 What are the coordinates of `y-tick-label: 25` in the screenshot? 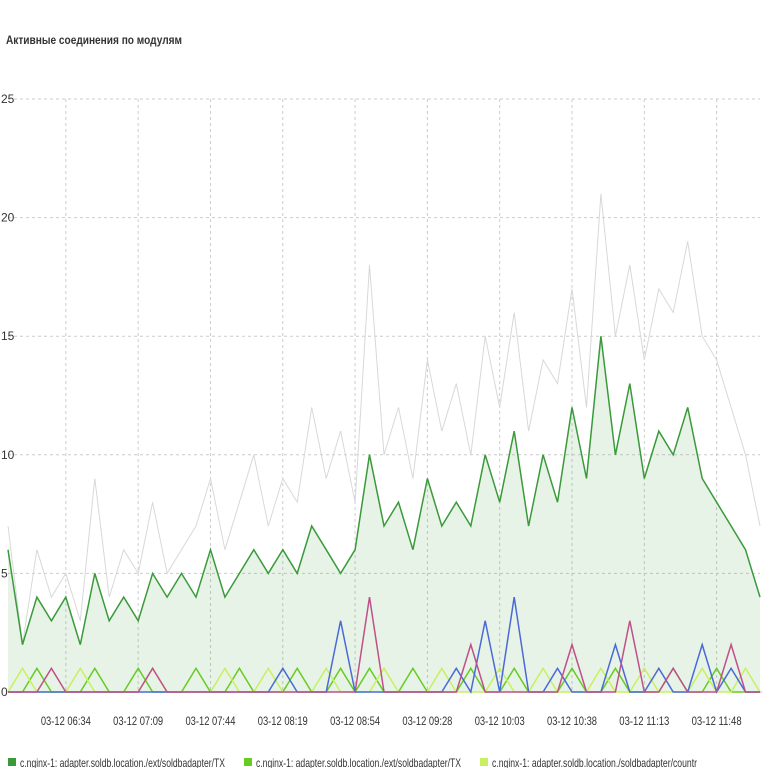 It's located at (8, 99).